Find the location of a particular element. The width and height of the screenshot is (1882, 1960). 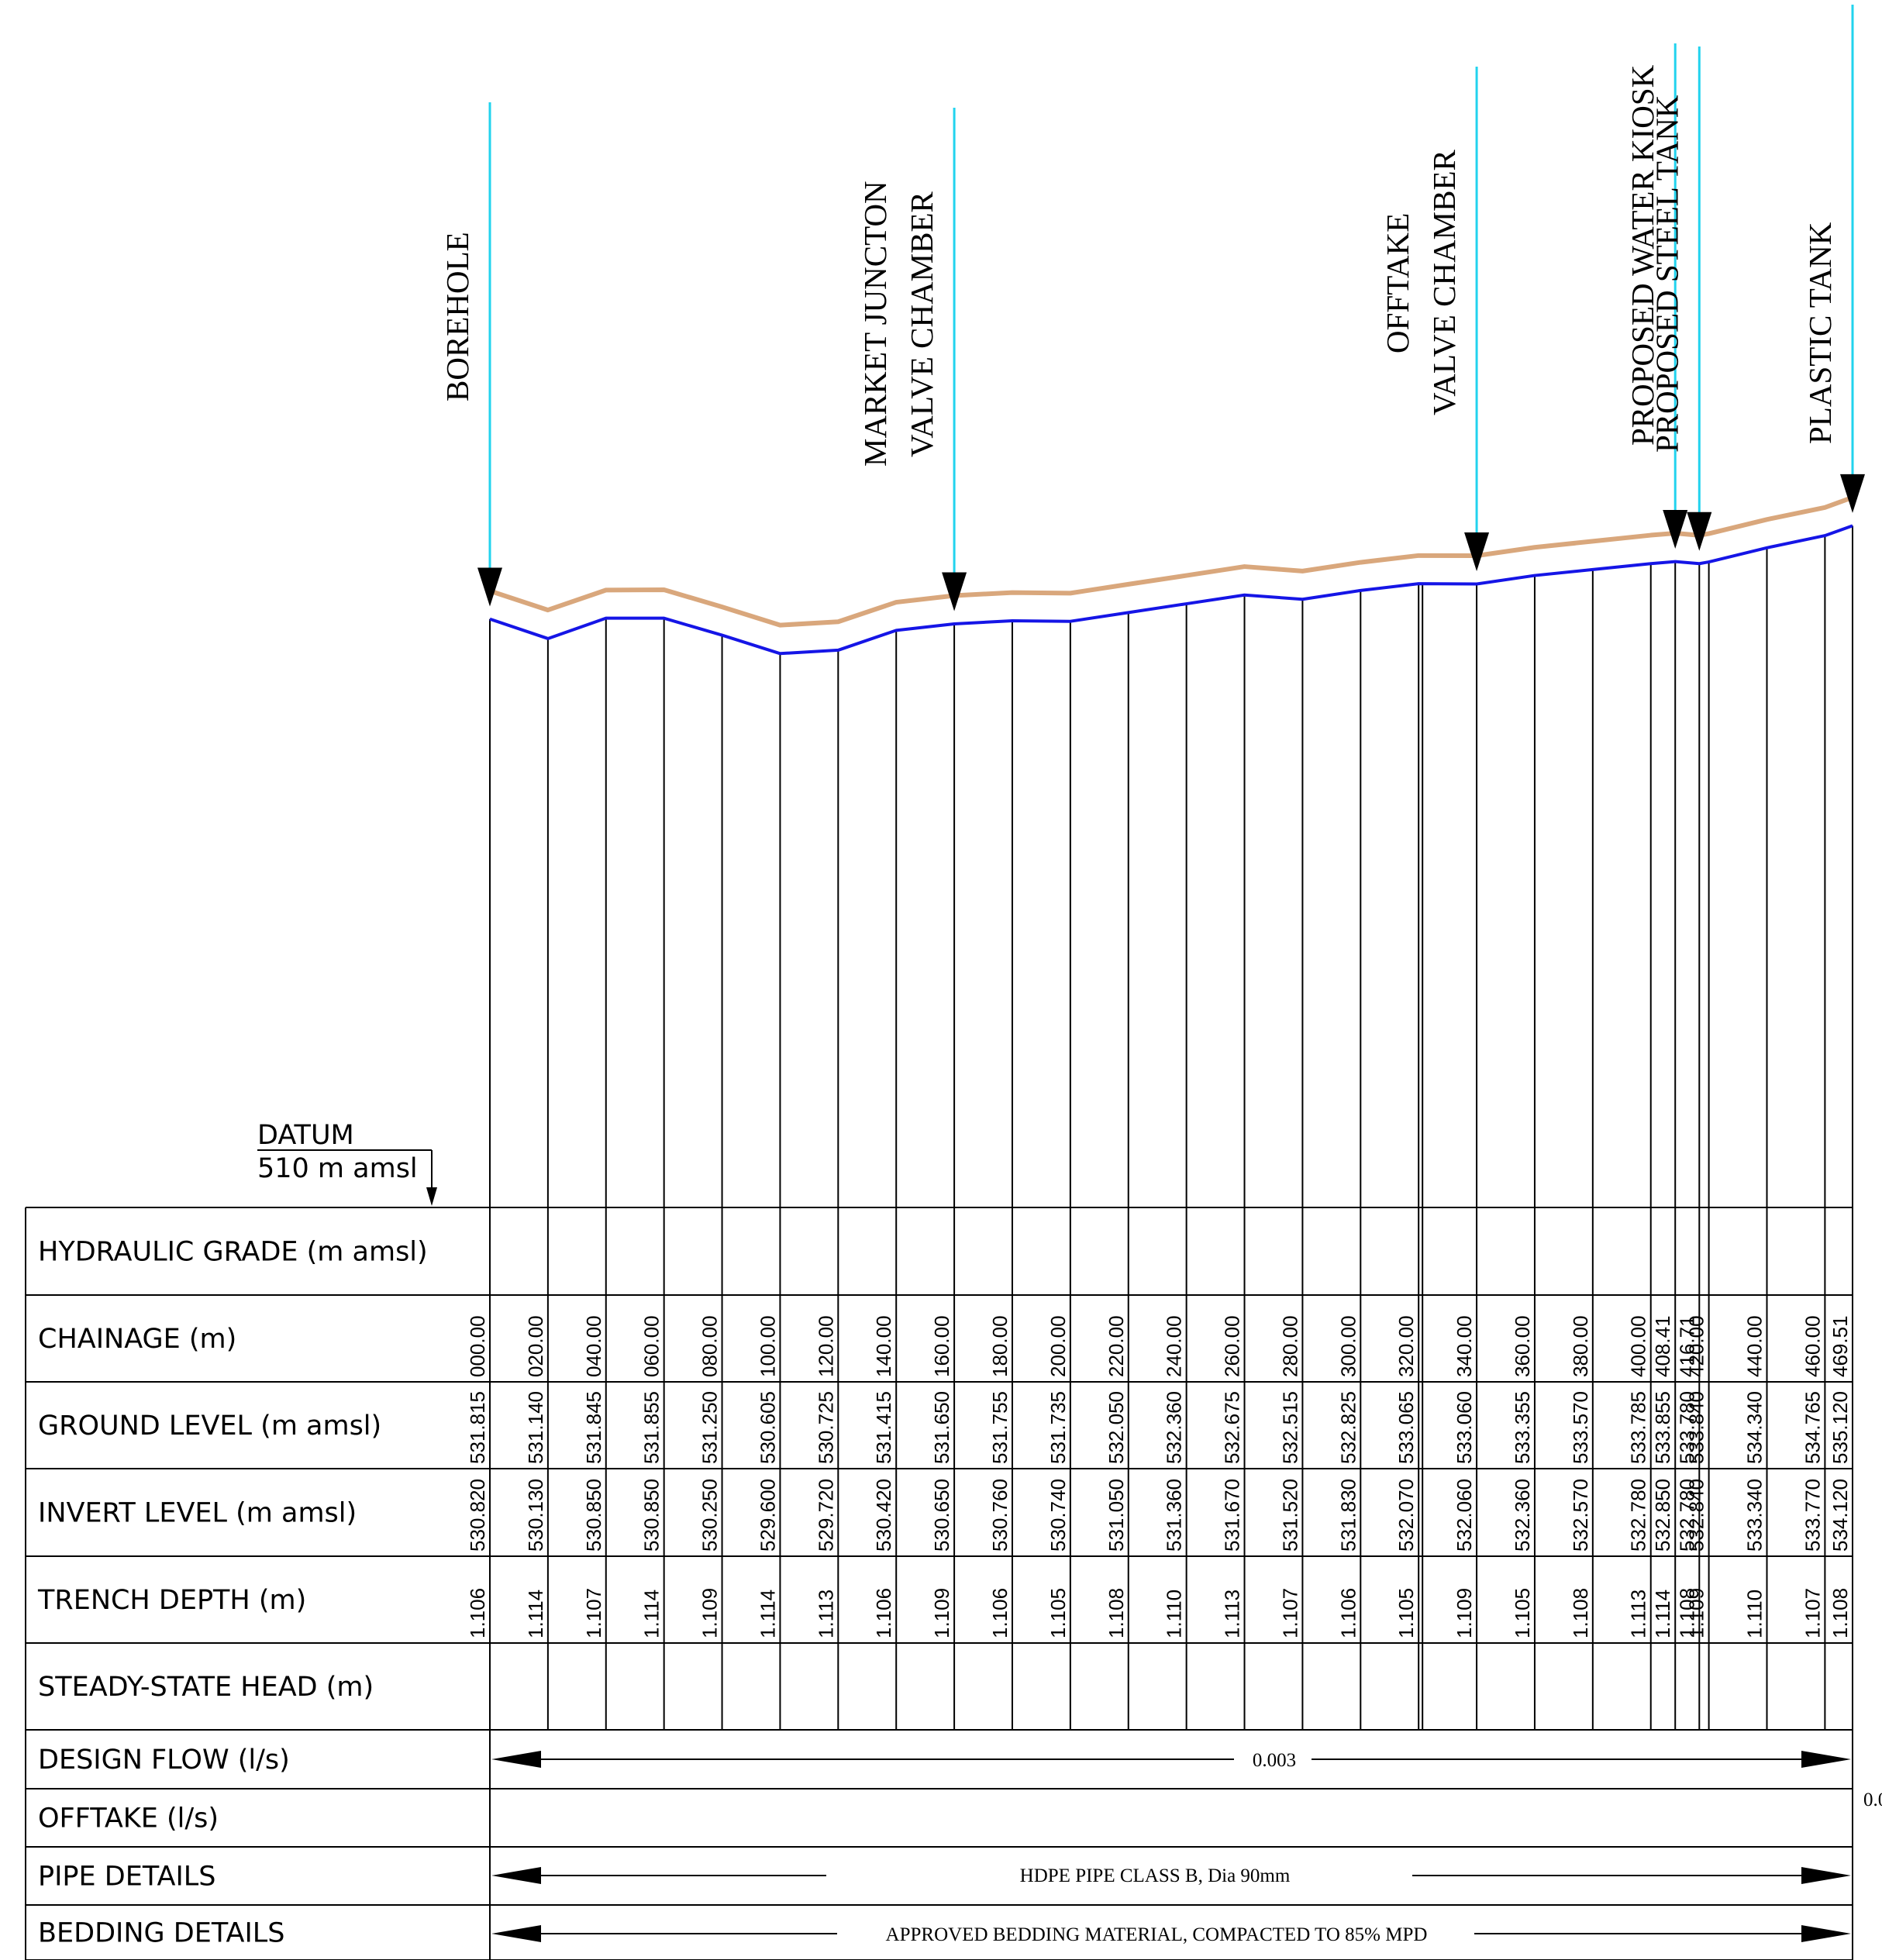

ground-level-value: 534.340 is located at coordinates (1755, 1427).